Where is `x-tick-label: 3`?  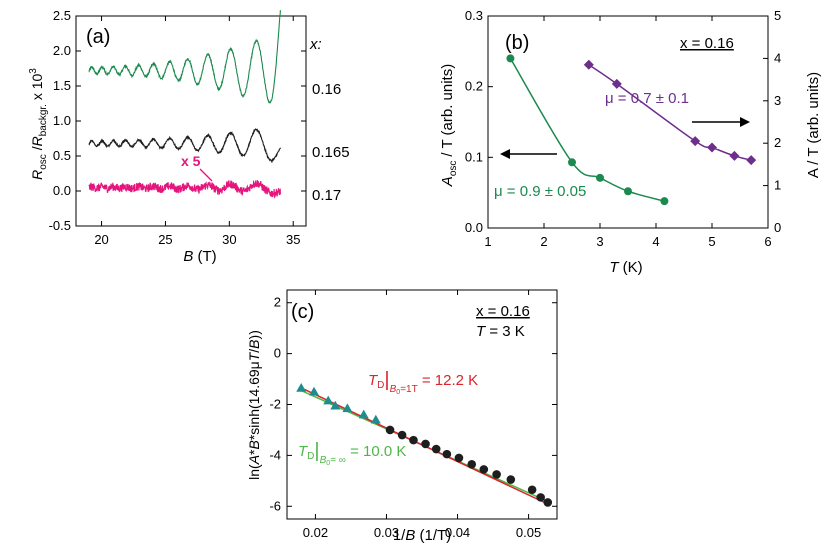 x-tick-label: 3 is located at coordinates (599, 241).